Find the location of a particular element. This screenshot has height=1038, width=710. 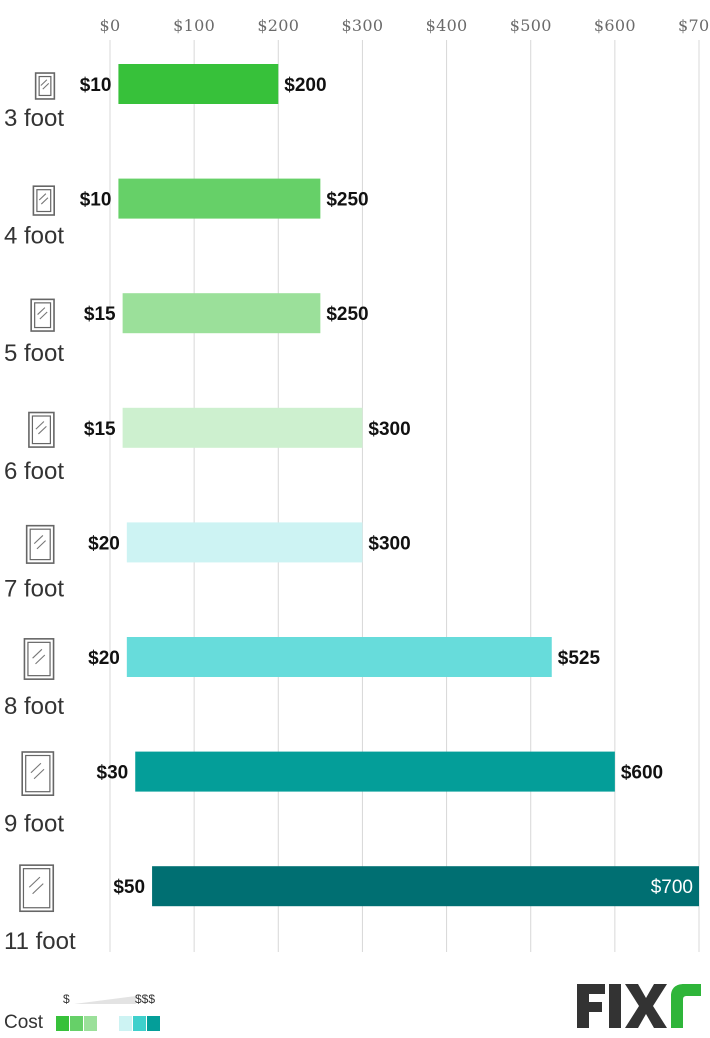

chart-row: 5 foot $15 $250 is located at coordinates (186, 330).